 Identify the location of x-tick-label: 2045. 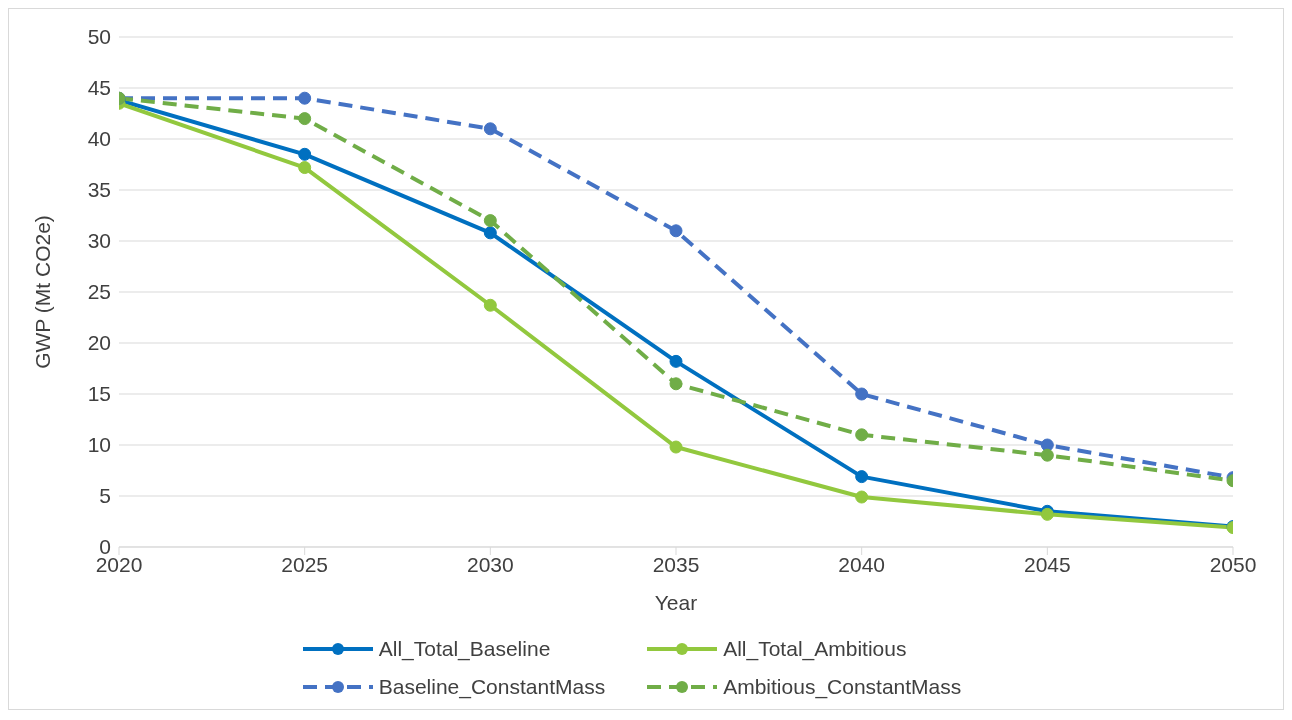
(1047, 564).